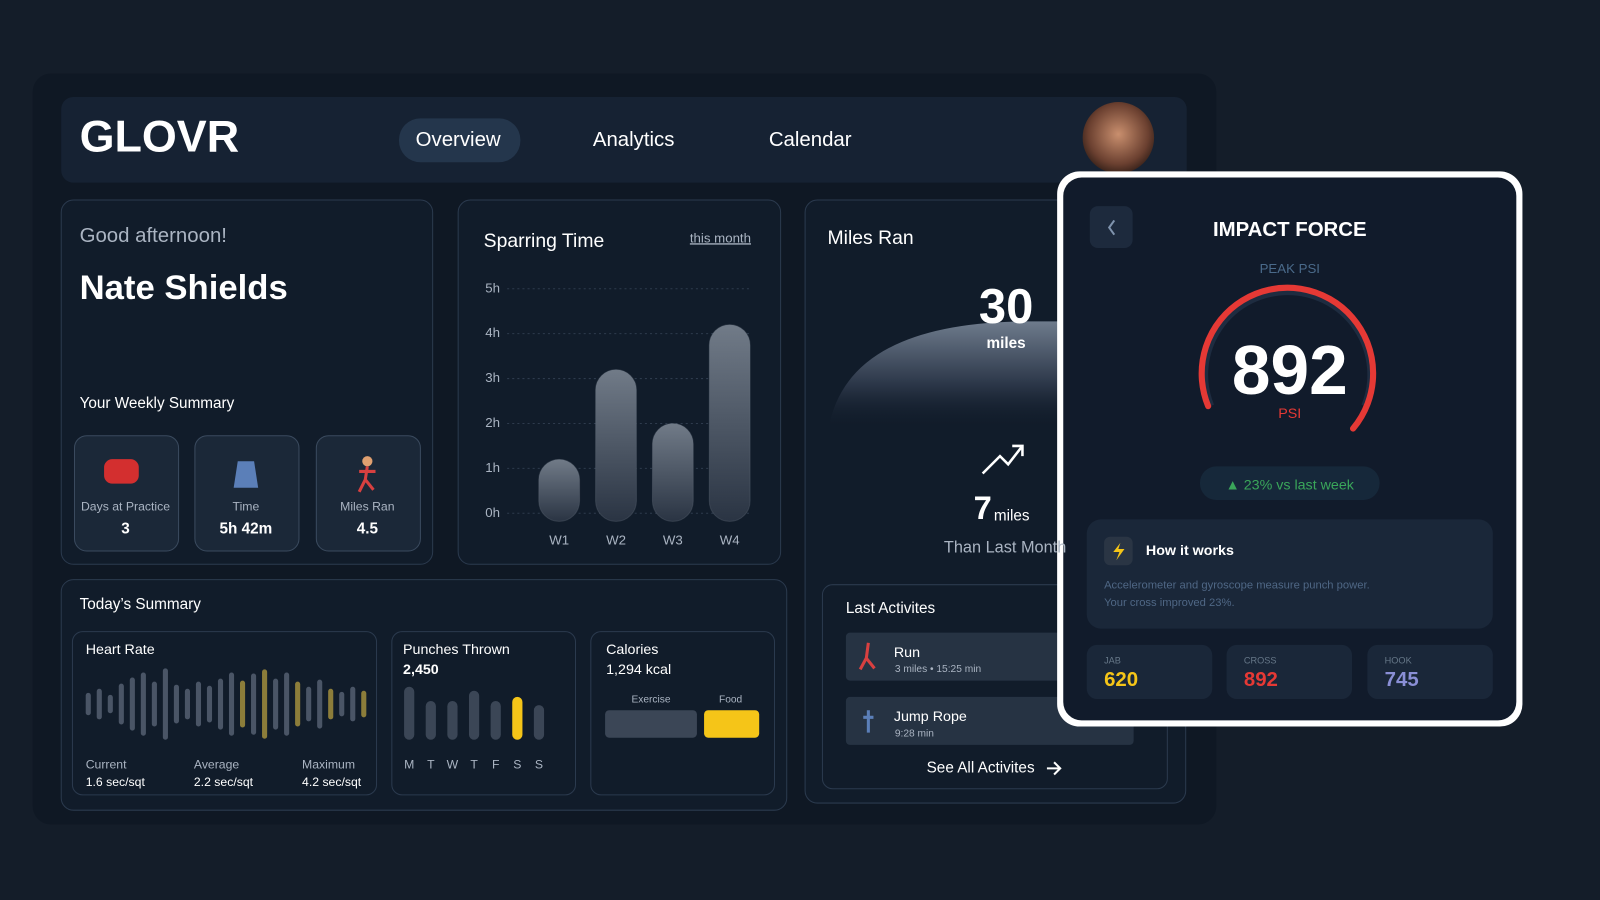  What do you see at coordinates (632, 650) in the screenshot?
I see `sub-title: Calories` at bounding box center [632, 650].